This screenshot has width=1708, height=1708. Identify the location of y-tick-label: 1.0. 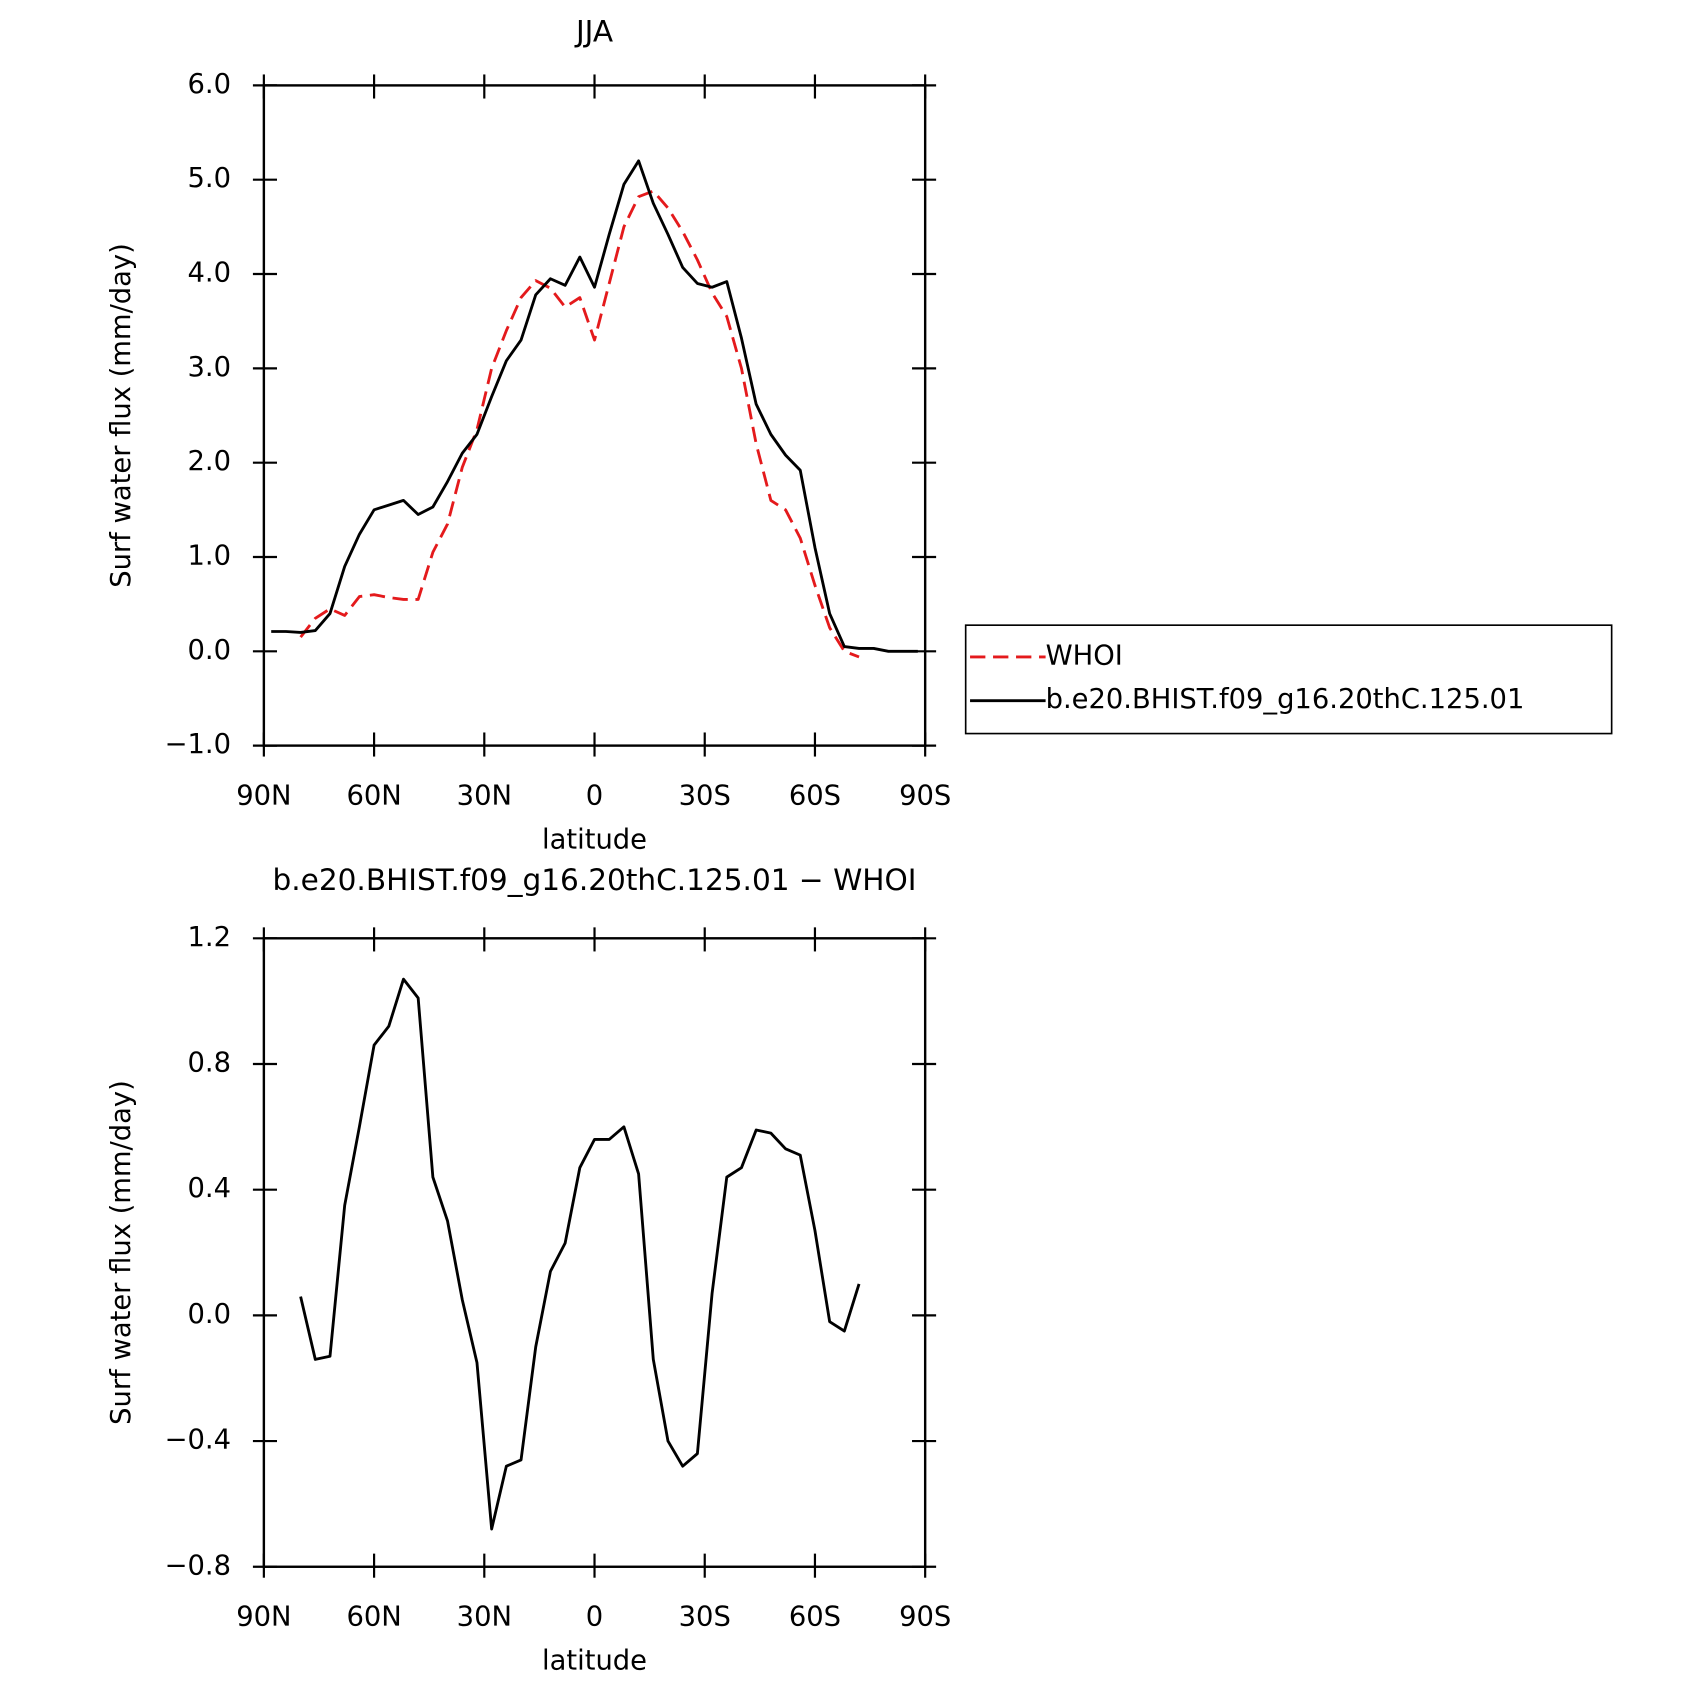
(210, 555).